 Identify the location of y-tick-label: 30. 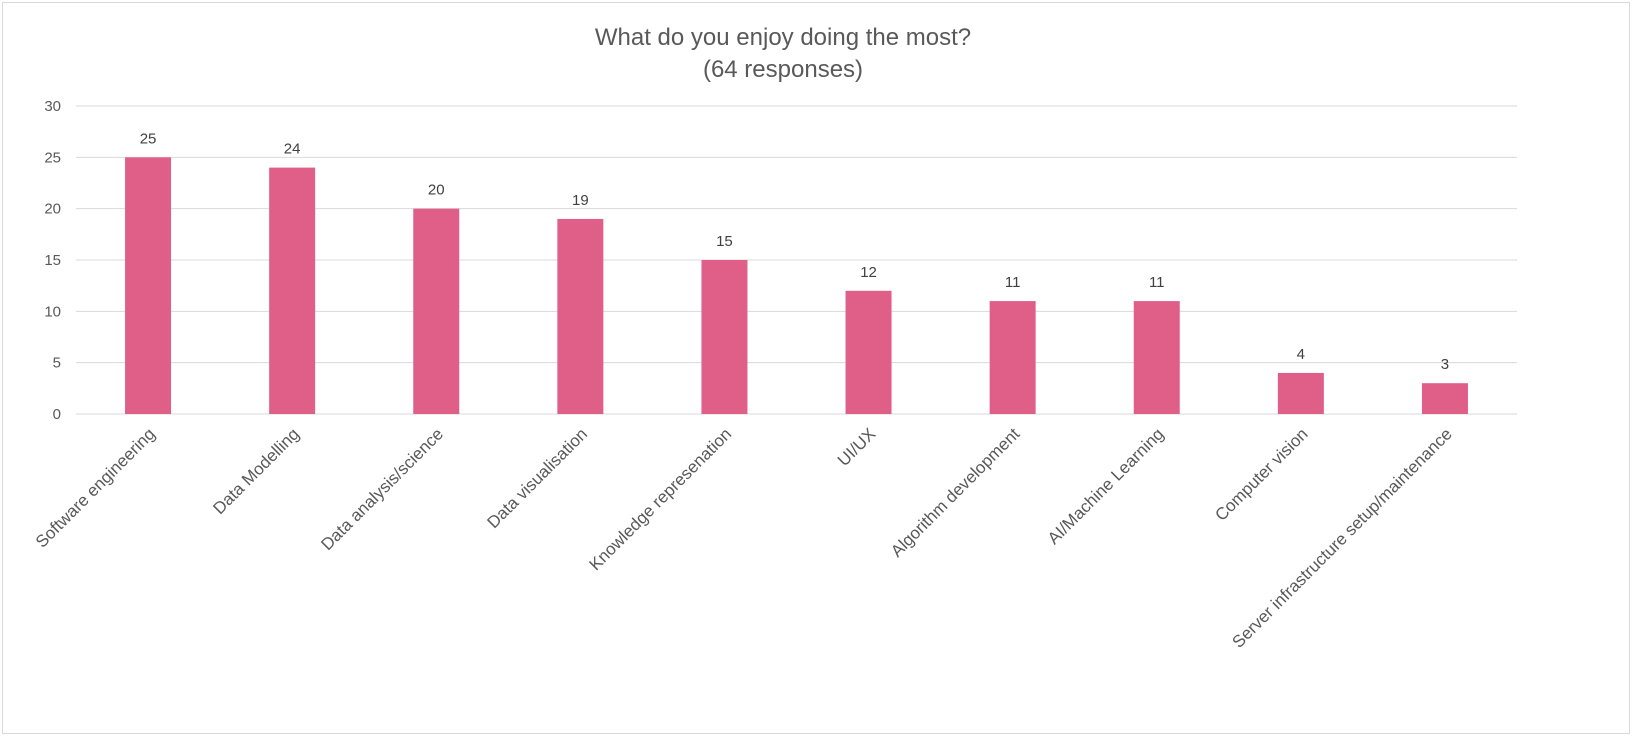
(52, 106).